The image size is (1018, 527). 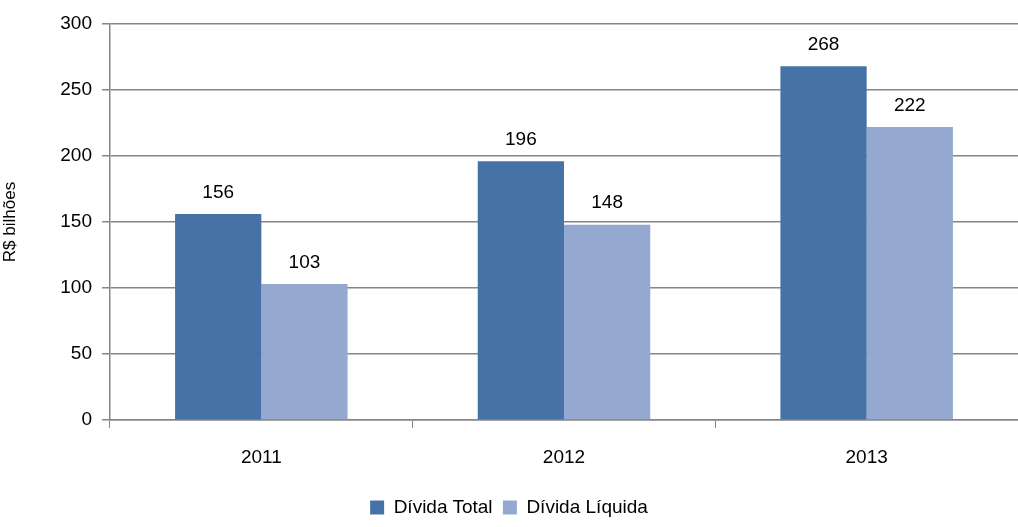 I want to click on data-label: 156, so click(x=218, y=191).